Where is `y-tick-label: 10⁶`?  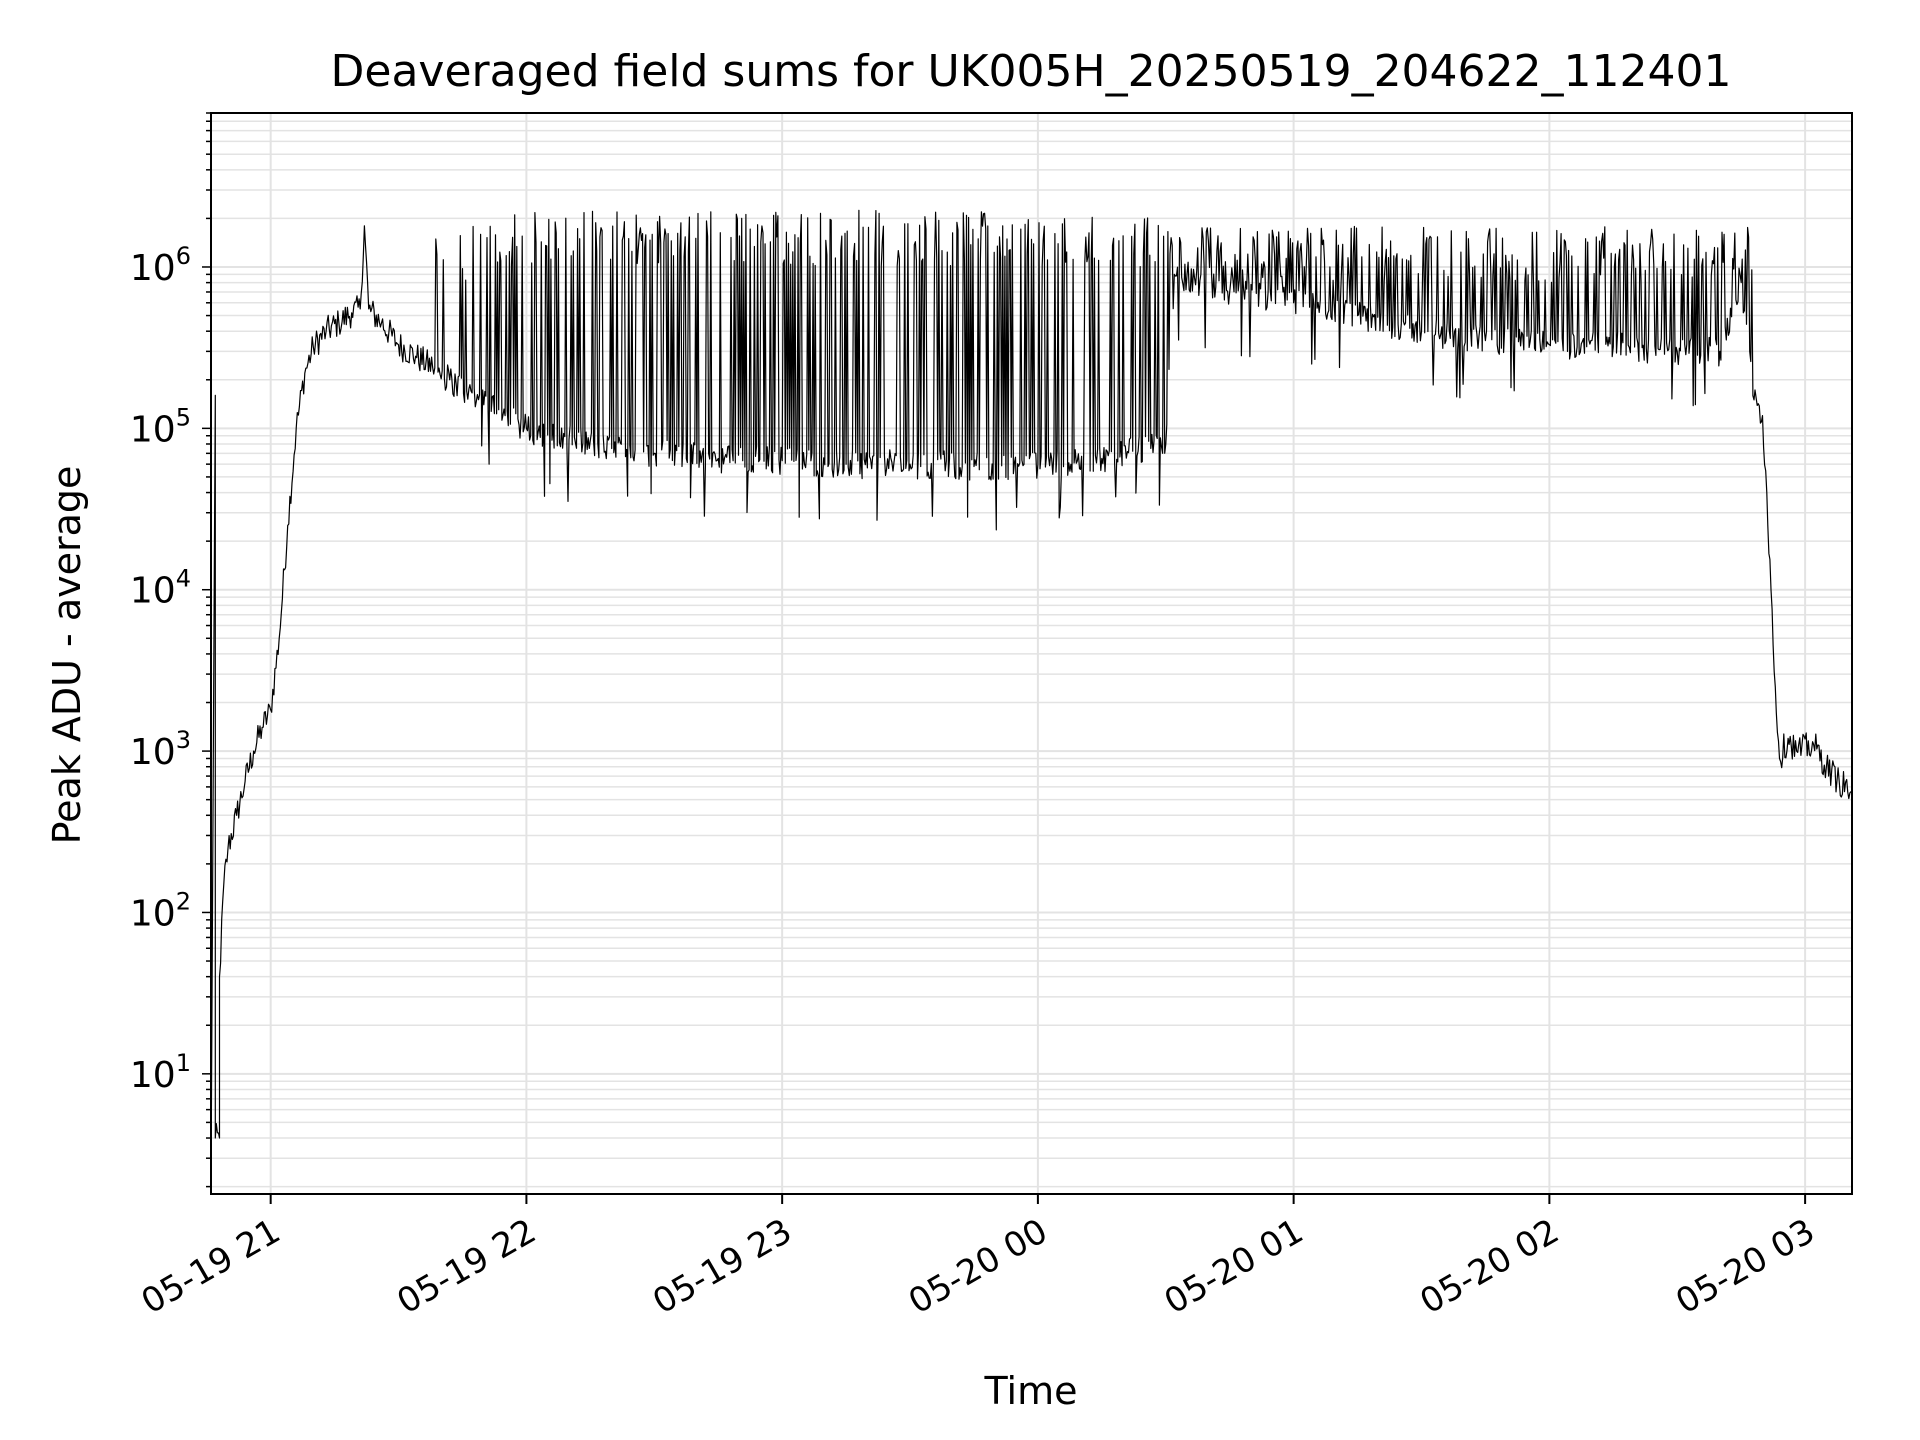 y-tick-label: 10⁶ is located at coordinates (160, 265).